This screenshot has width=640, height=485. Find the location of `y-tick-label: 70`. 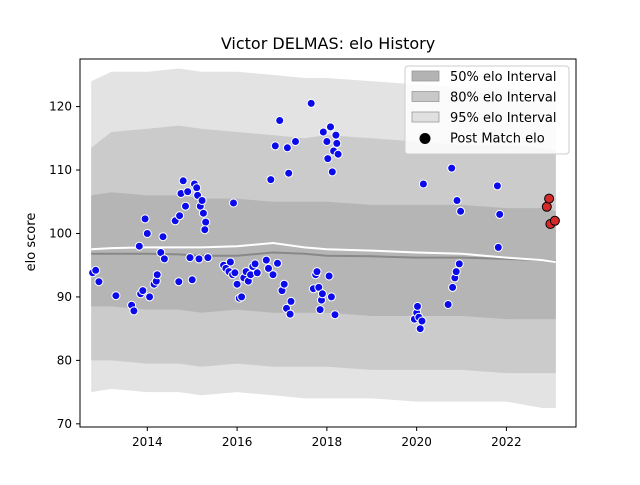

y-tick-label: 70 is located at coordinates (64, 424).